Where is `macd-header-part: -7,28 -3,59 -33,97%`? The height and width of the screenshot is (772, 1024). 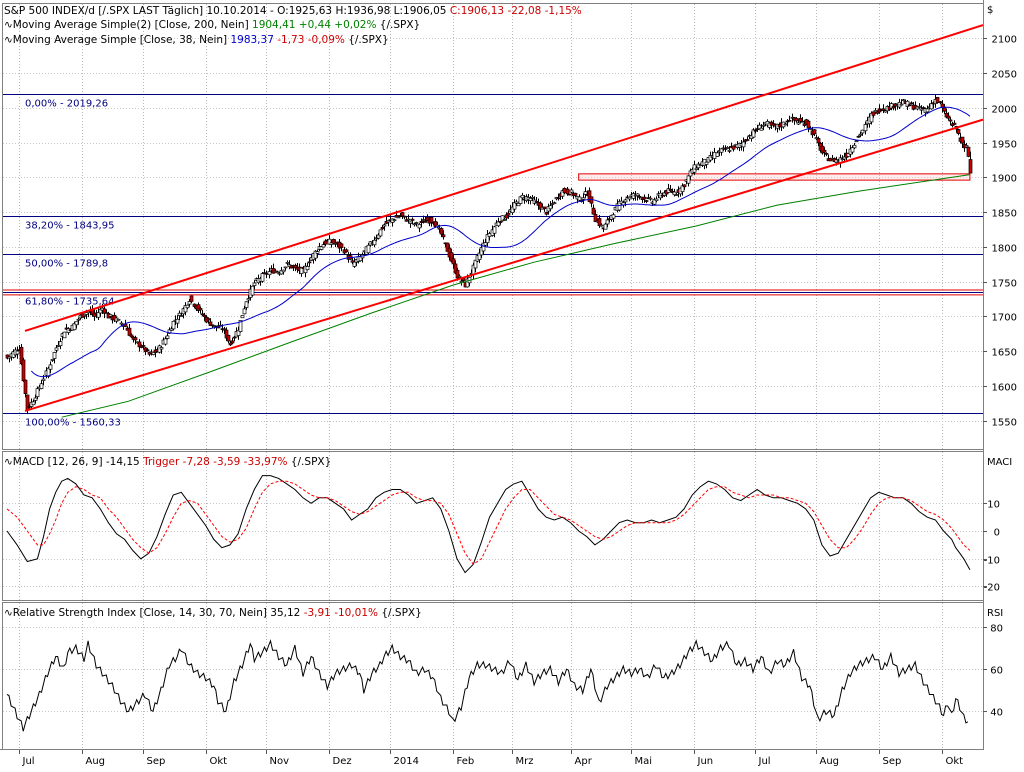
macd-header-part: -7,28 -3,59 -33,97% is located at coordinates (237, 462).